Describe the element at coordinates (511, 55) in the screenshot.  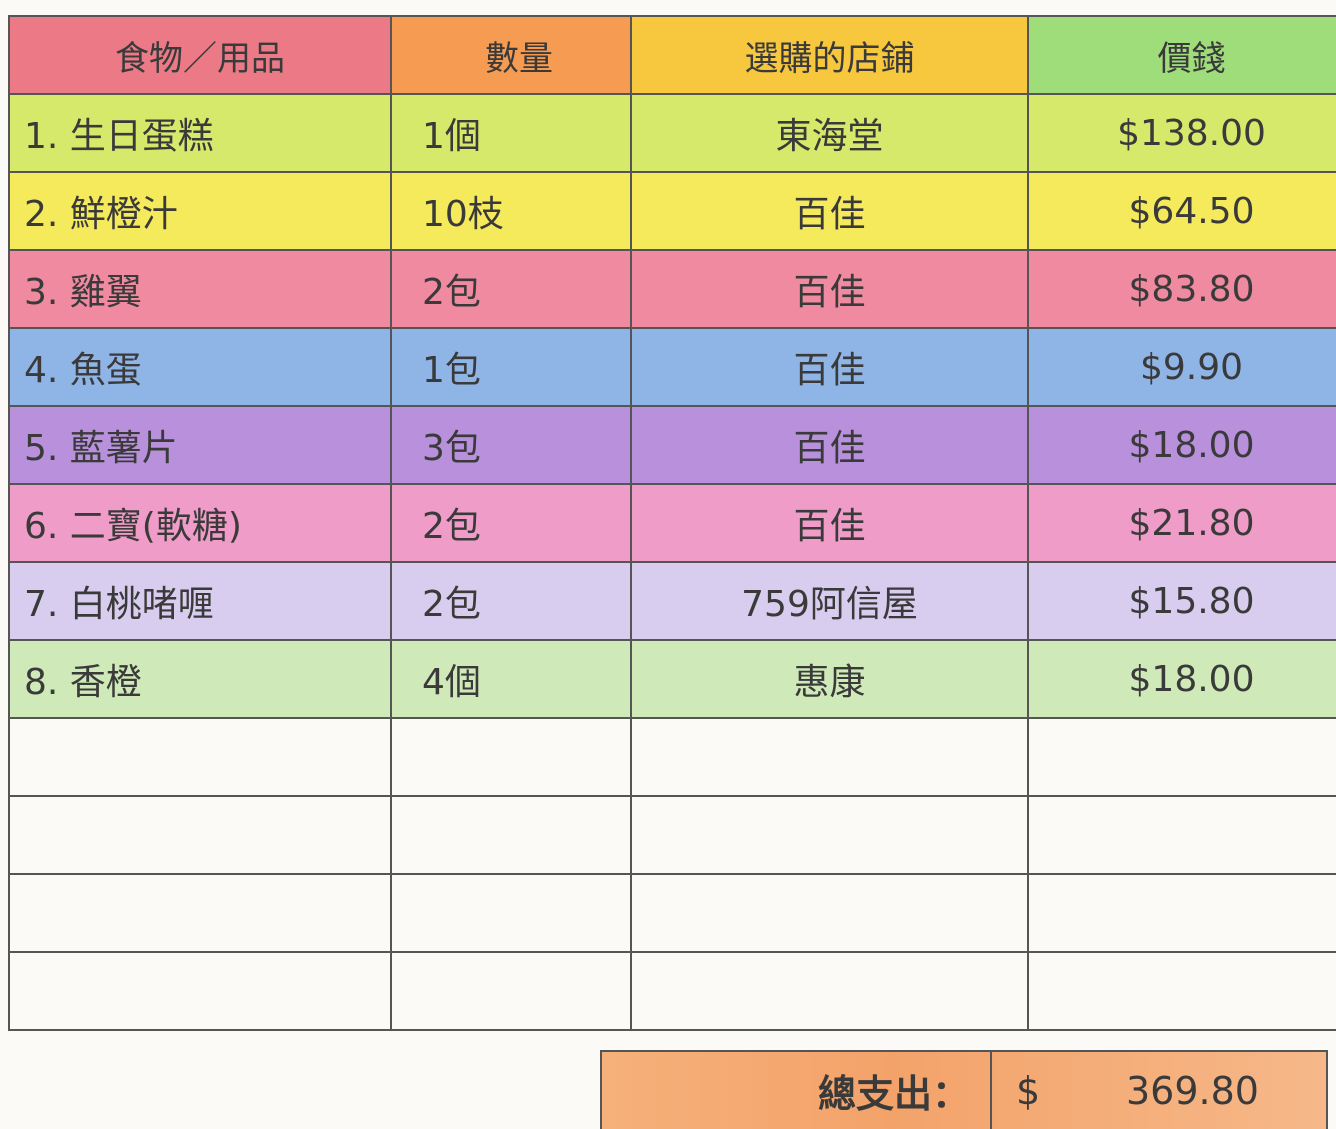
I see `header-cell: 數量` at that location.